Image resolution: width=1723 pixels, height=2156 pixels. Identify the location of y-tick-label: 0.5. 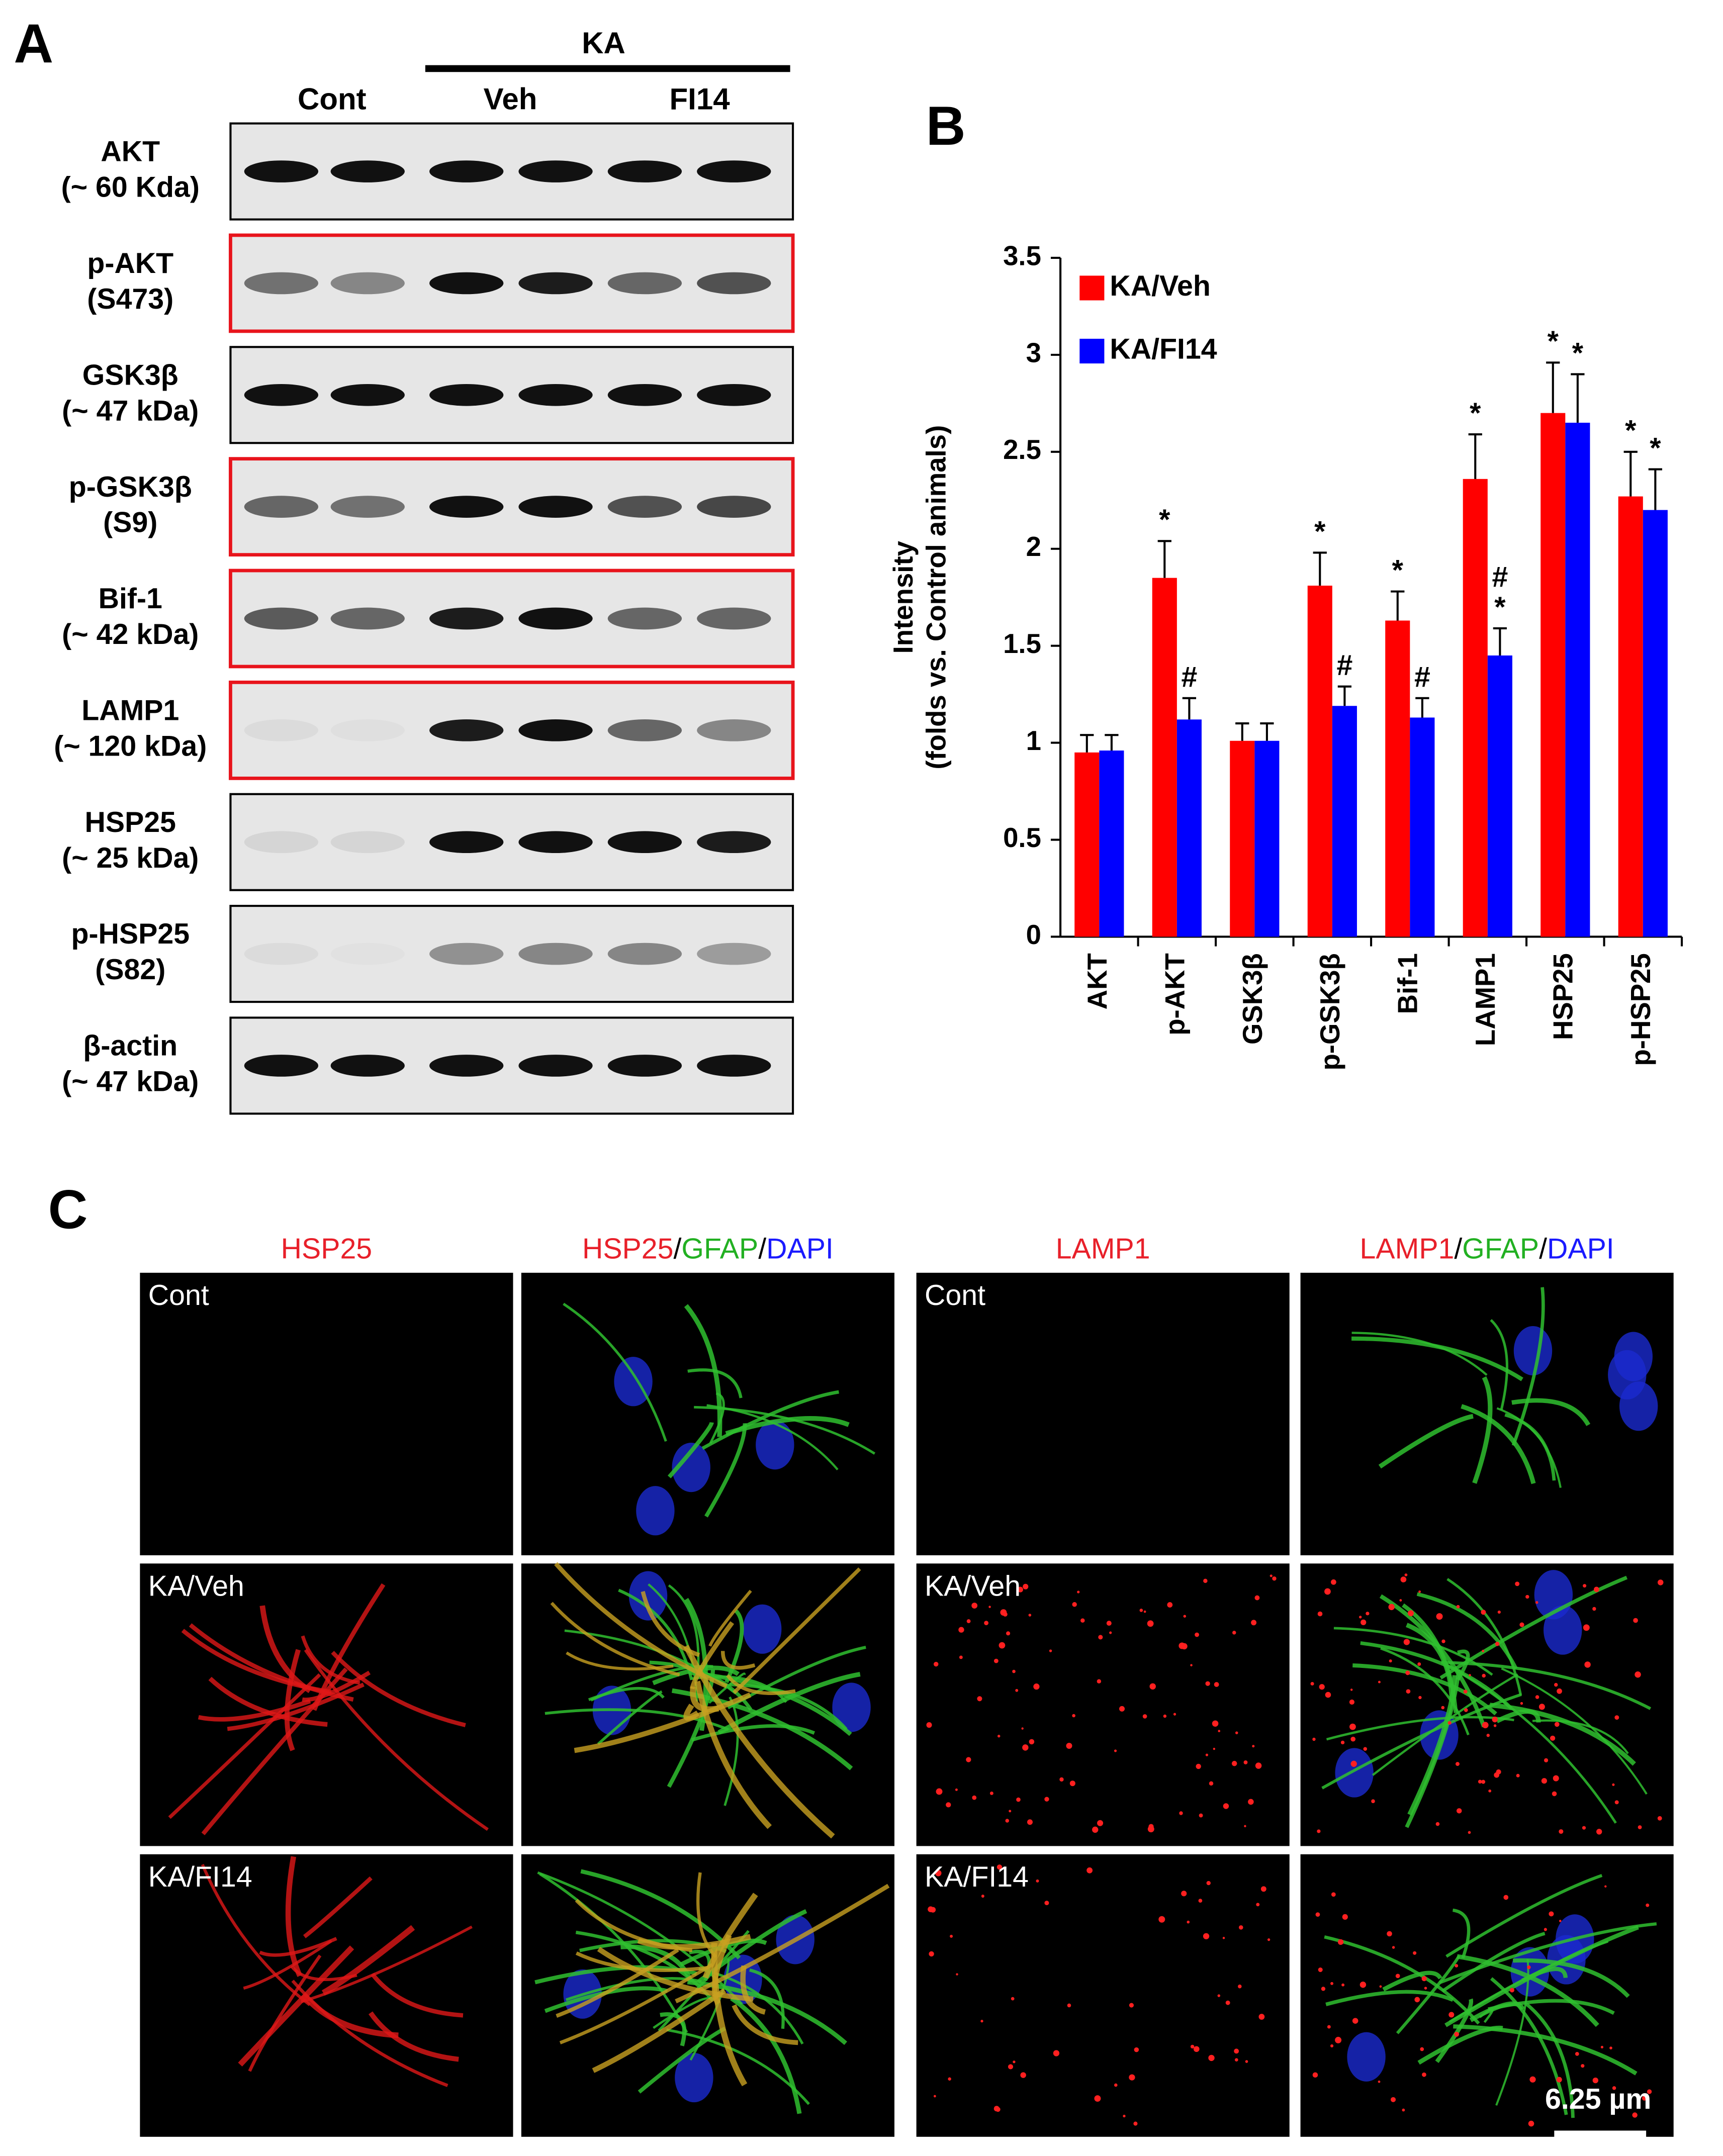
(1022, 838).